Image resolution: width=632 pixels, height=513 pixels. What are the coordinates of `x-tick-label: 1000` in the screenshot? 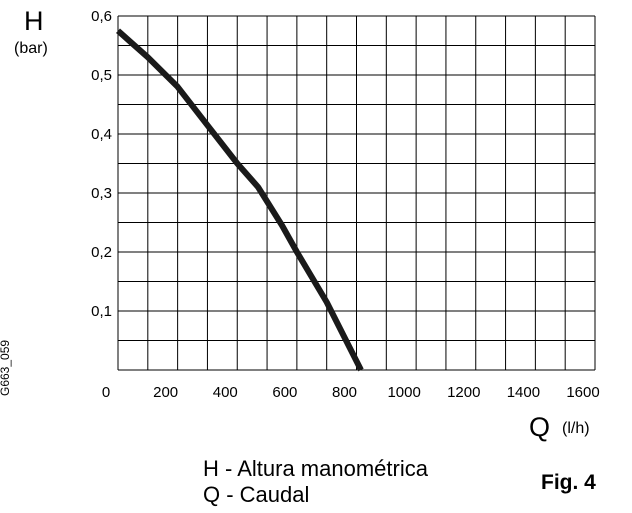 It's located at (403, 392).